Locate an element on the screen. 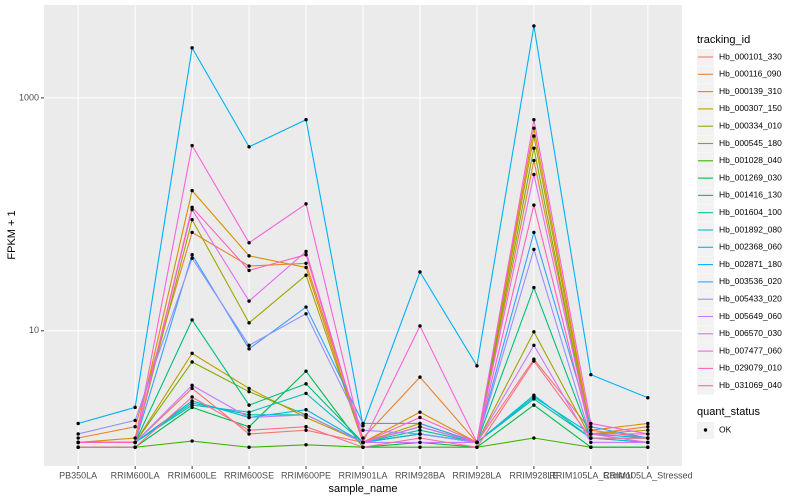 The height and width of the screenshot is (500, 800). x-tick-label: RRIM105LA_Control is located at coordinates (590, 475).